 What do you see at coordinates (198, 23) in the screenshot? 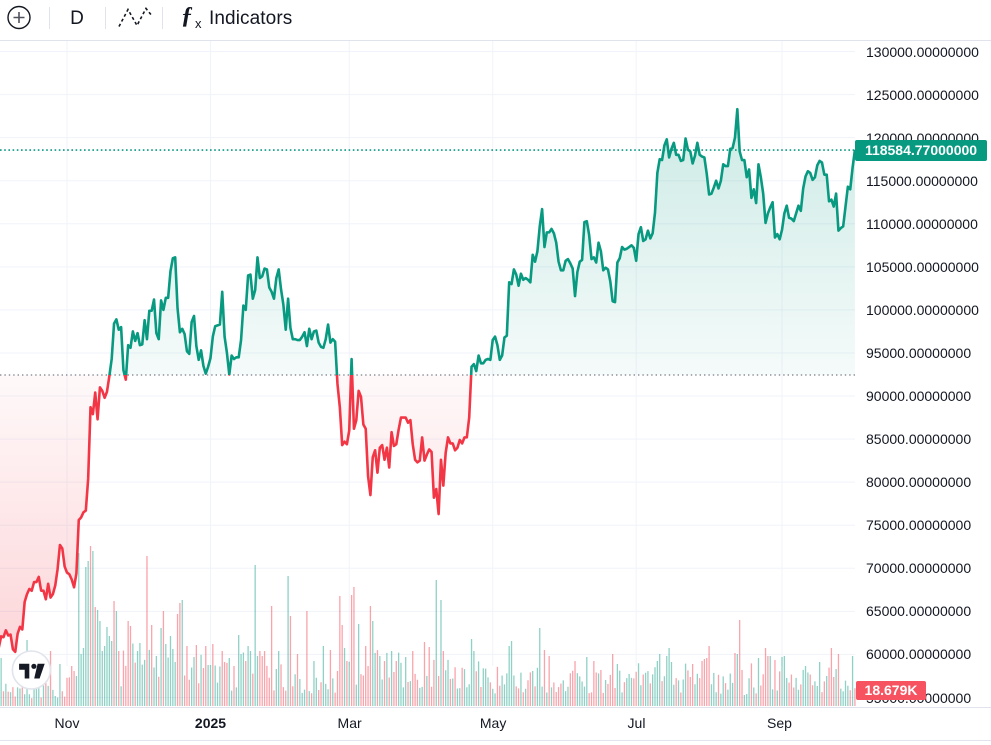
I see `svg-text: x` at bounding box center [198, 23].